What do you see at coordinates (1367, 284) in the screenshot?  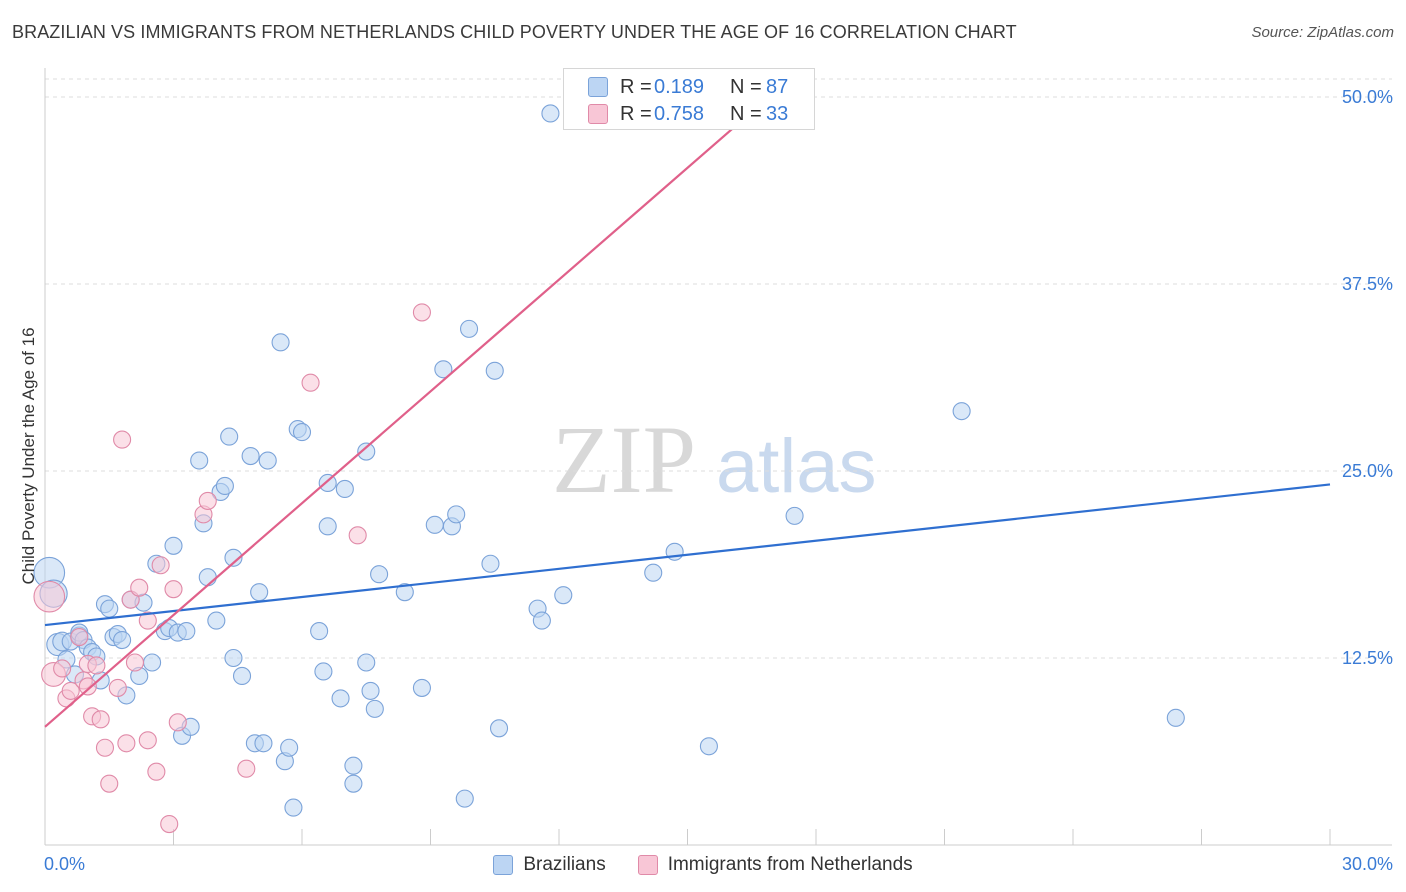 I see `y-tick-label: 37.5%` at bounding box center [1367, 284].